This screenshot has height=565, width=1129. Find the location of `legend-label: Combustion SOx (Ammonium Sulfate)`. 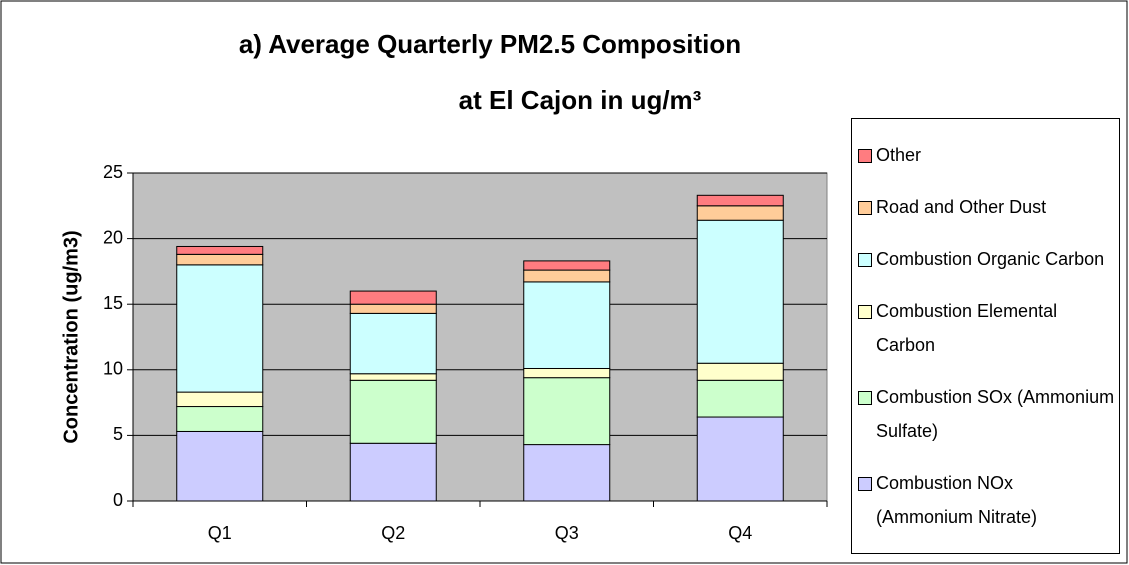

legend-label: Combustion SOx (Ammonium Sulfate) is located at coordinates (995, 414).